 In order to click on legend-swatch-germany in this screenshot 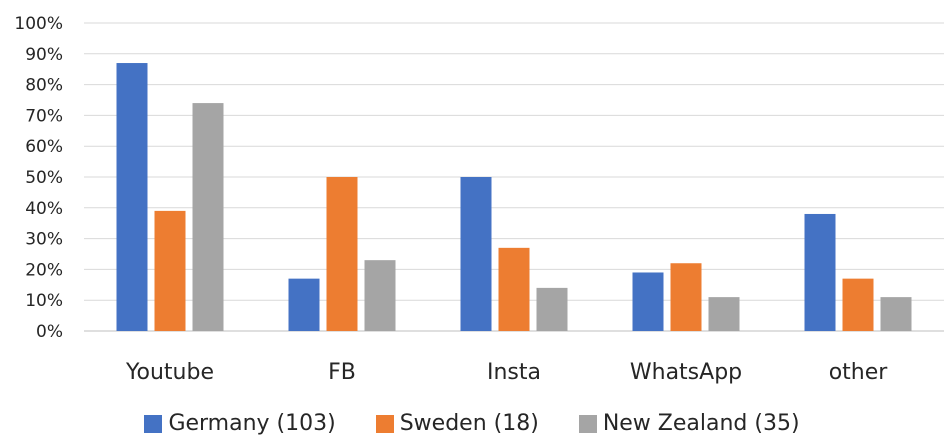, I will do `click(153, 423)`.